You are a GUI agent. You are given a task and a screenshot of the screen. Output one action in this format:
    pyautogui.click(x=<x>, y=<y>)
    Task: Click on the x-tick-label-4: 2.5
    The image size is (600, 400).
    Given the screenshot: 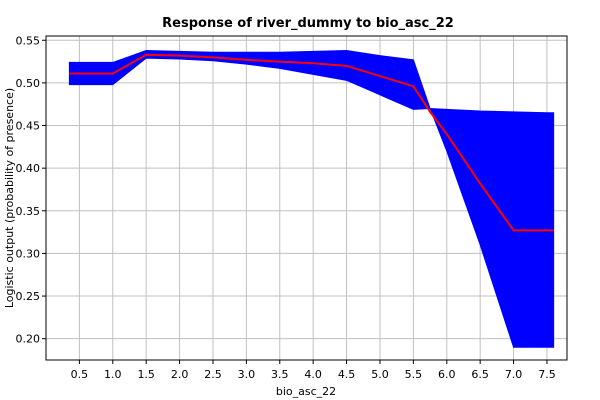 What is the action you would take?
    pyautogui.click(x=213, y=374)
    